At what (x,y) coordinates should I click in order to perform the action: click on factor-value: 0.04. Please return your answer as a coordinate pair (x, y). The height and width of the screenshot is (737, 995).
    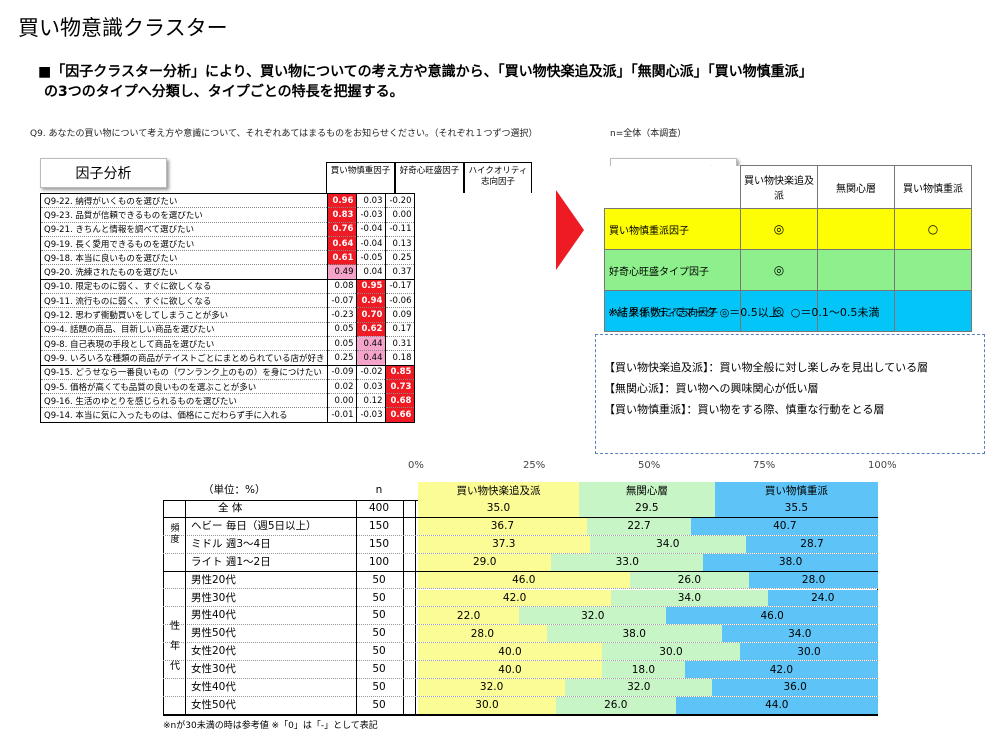
    Looking at the image, I should click on (371, 272).